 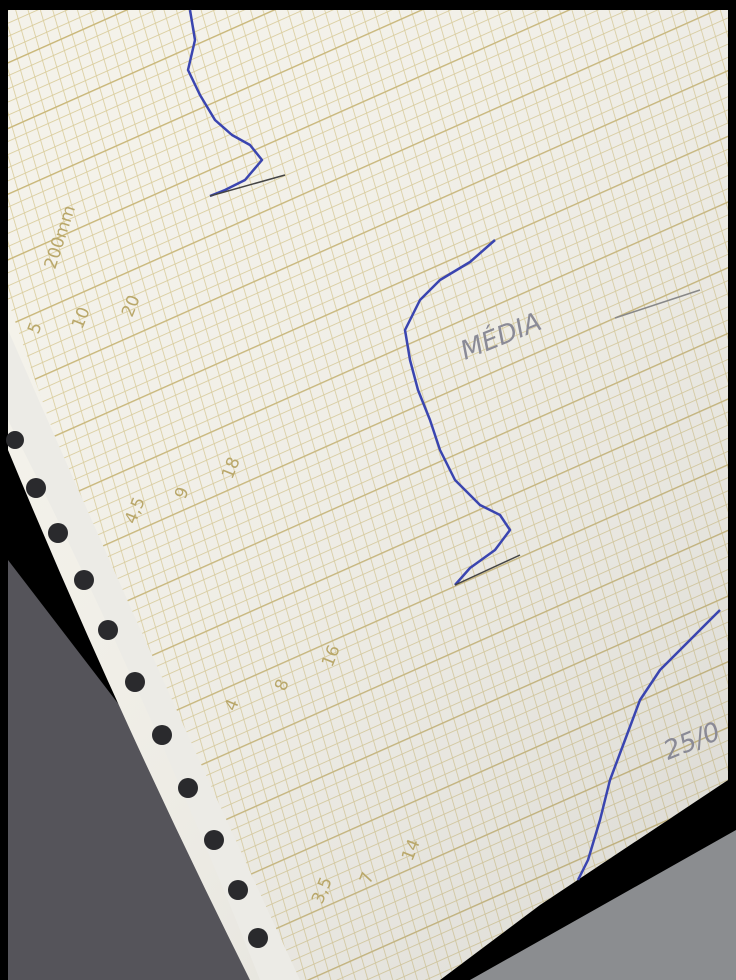 What do you see at coordinates (603, 905) in the screenshot?
I see `table-edge` at bounding box center [603, 905].